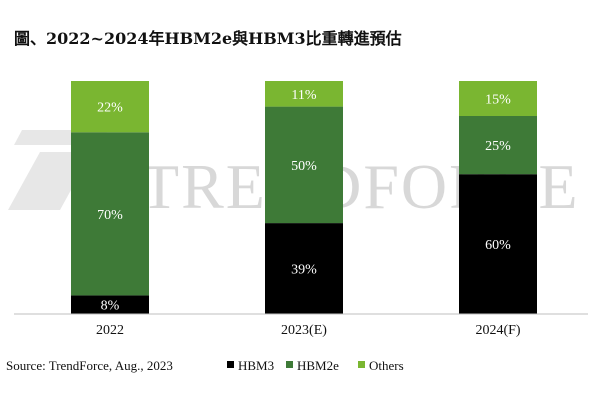 This screenshot has height=400, width=600. Describe the element at coordinates (497, 330) in the screenshot. I see `x-tick-label-3: 2024(F)` at that location.